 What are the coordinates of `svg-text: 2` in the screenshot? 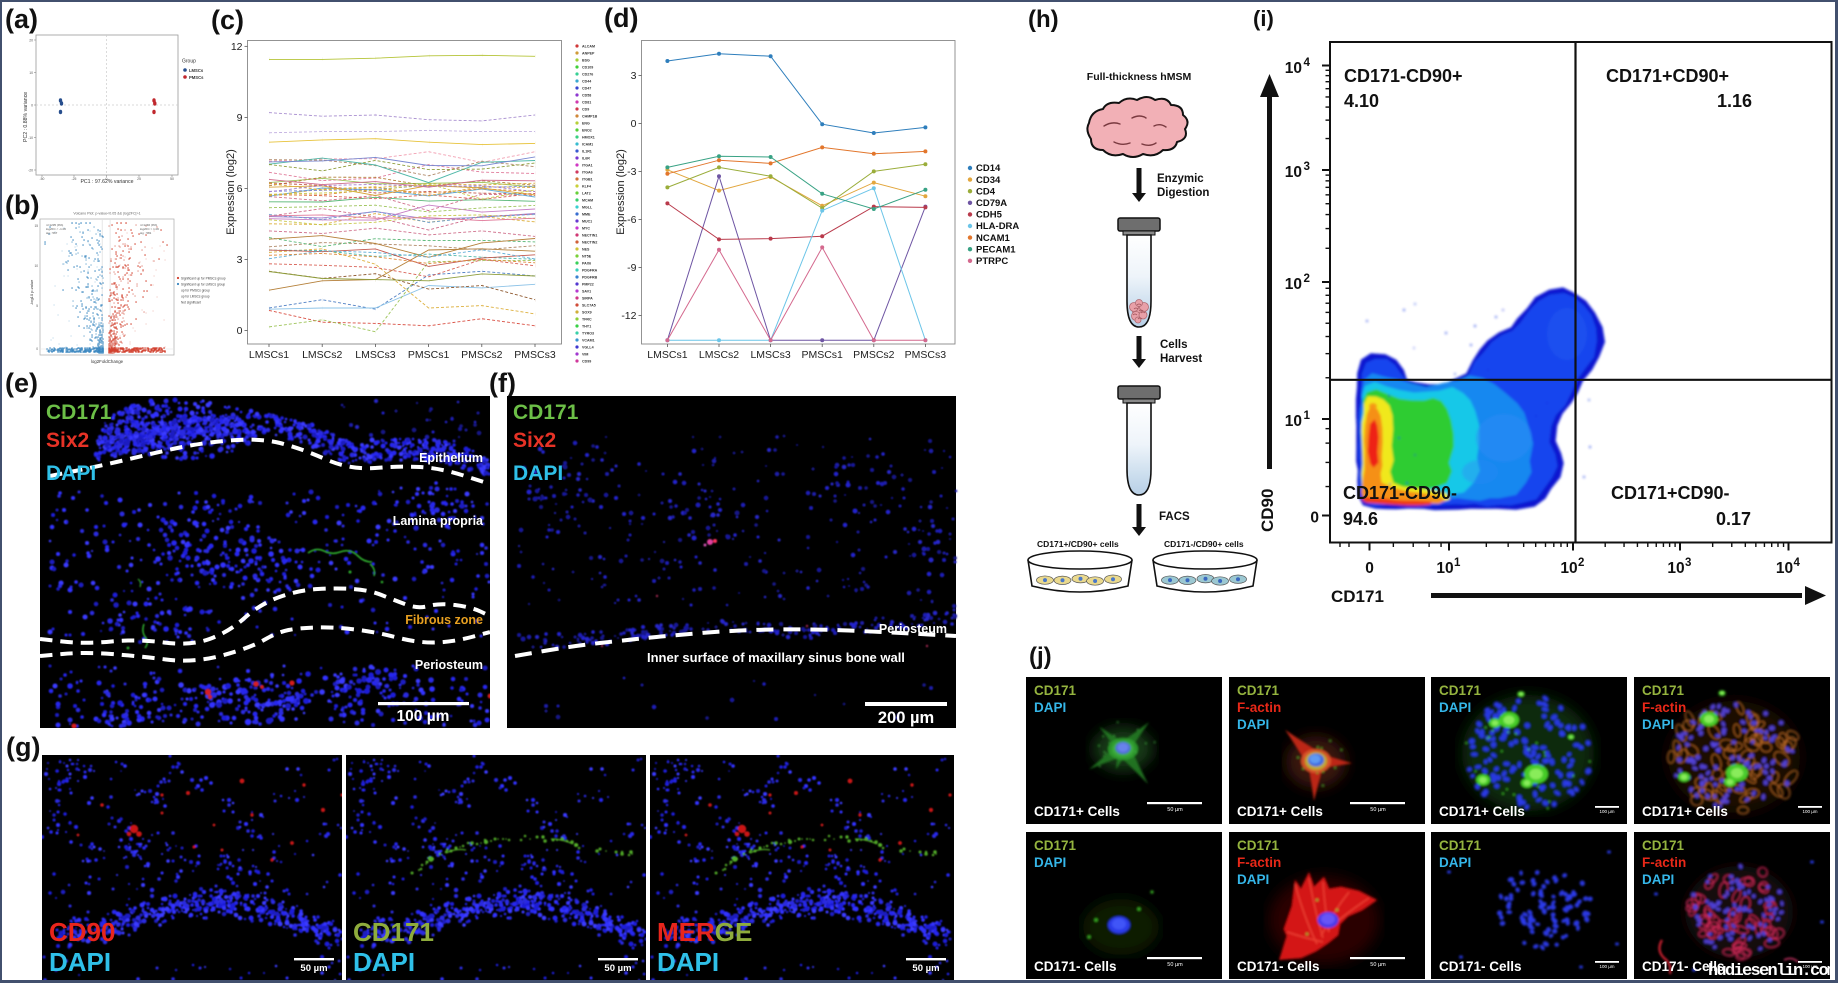 It's located at (1581, 563).